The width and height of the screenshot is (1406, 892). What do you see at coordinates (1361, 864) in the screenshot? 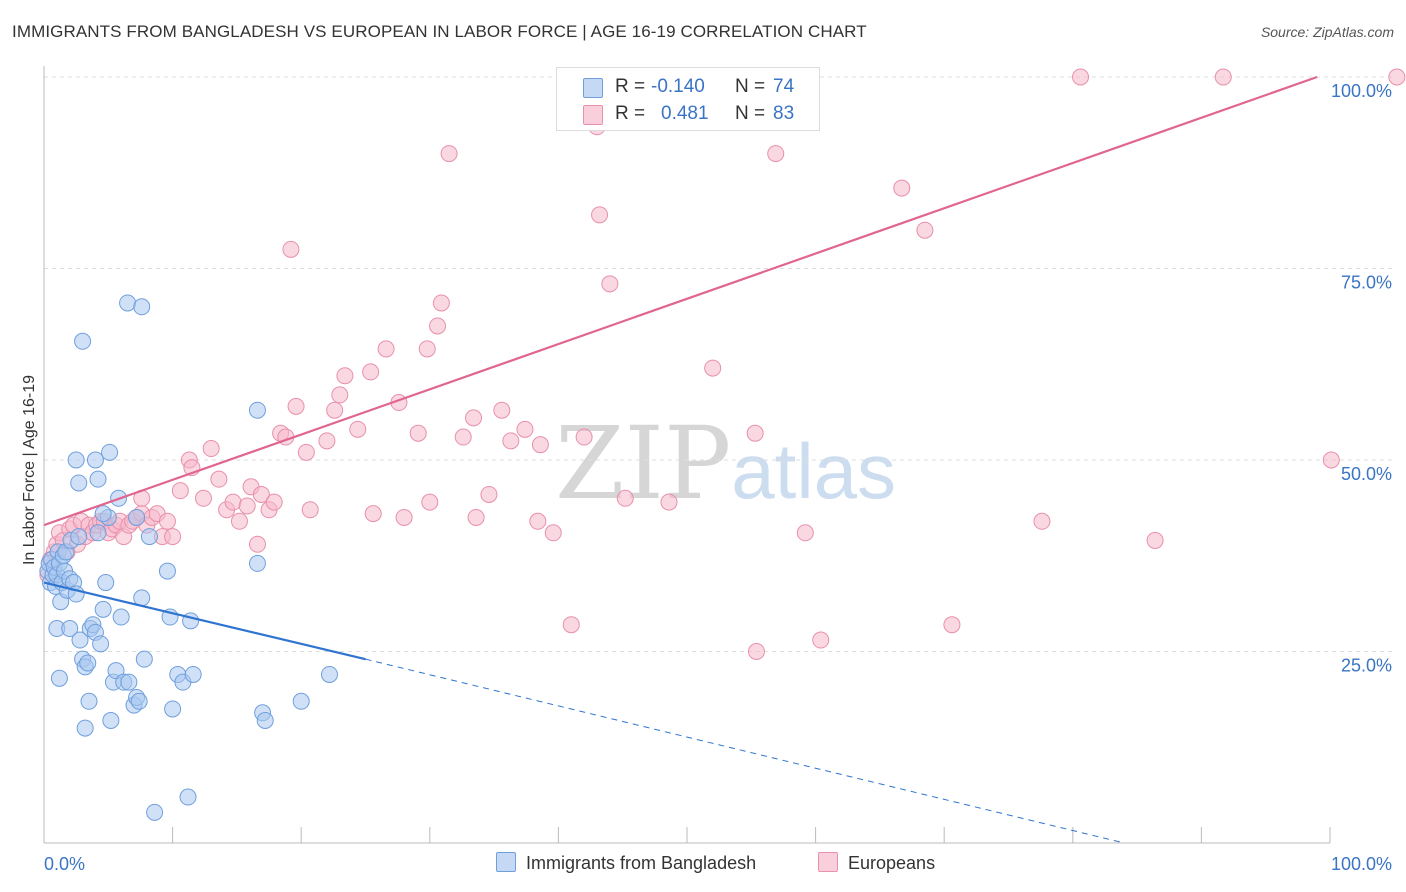
I see `x-tick-label: 100.0%` at bounding box center [1361, 864].